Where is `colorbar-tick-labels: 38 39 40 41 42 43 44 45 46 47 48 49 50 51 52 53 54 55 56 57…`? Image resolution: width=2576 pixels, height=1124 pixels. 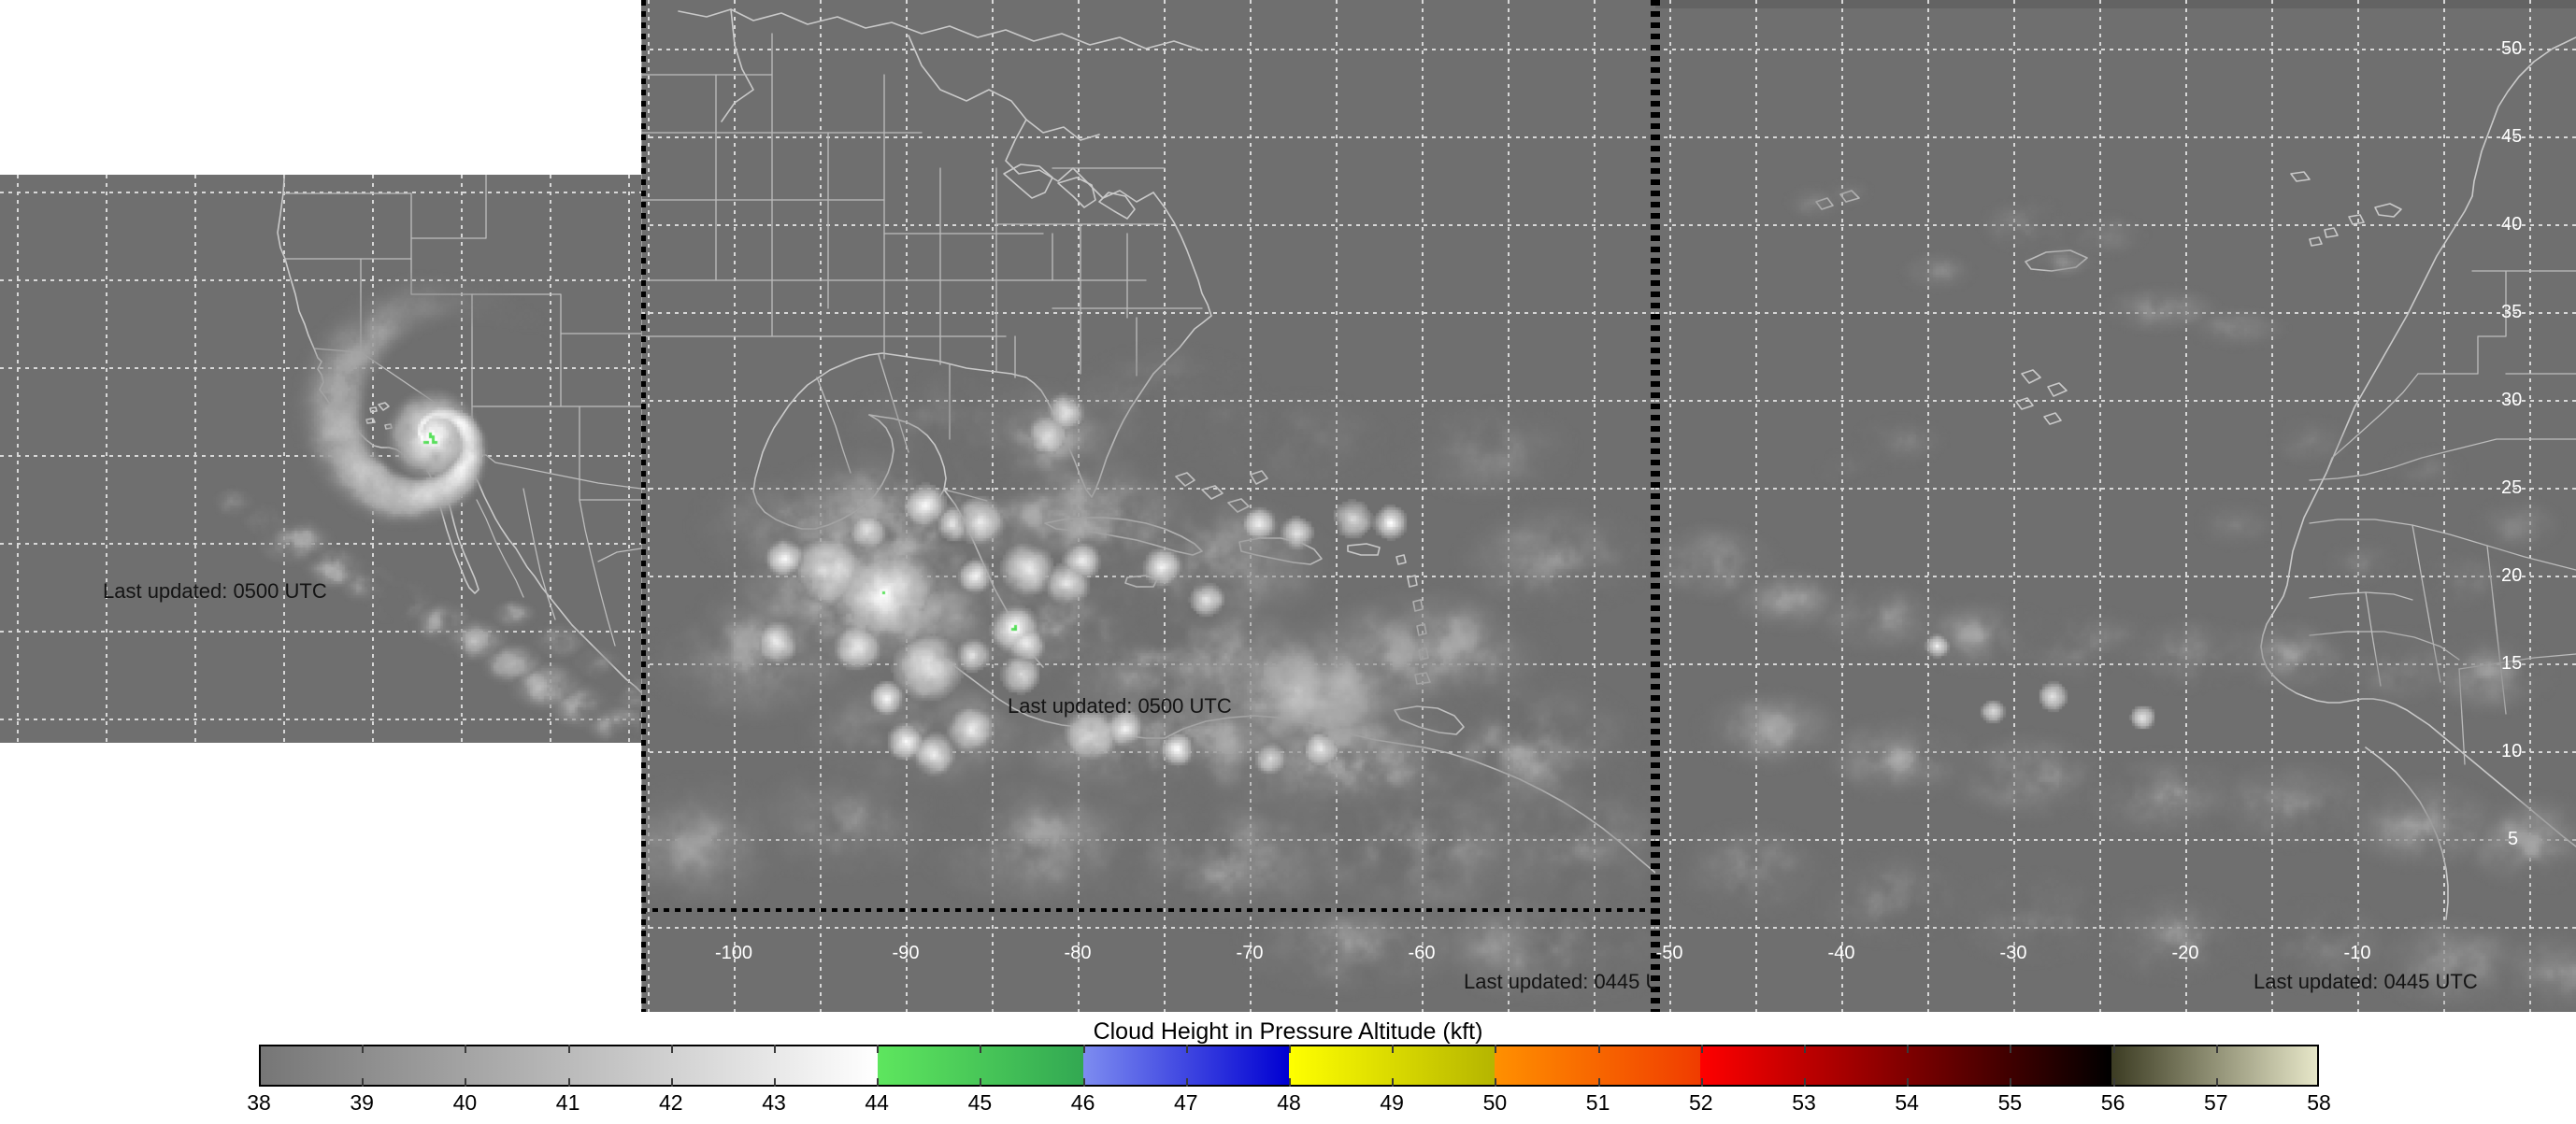 colorbar-tick-labels: 38 39 40 41 42 43 44 45 46 47 48 49 50 51 52 53 54 55 56 57… is located at coordinates (1289, 1104).